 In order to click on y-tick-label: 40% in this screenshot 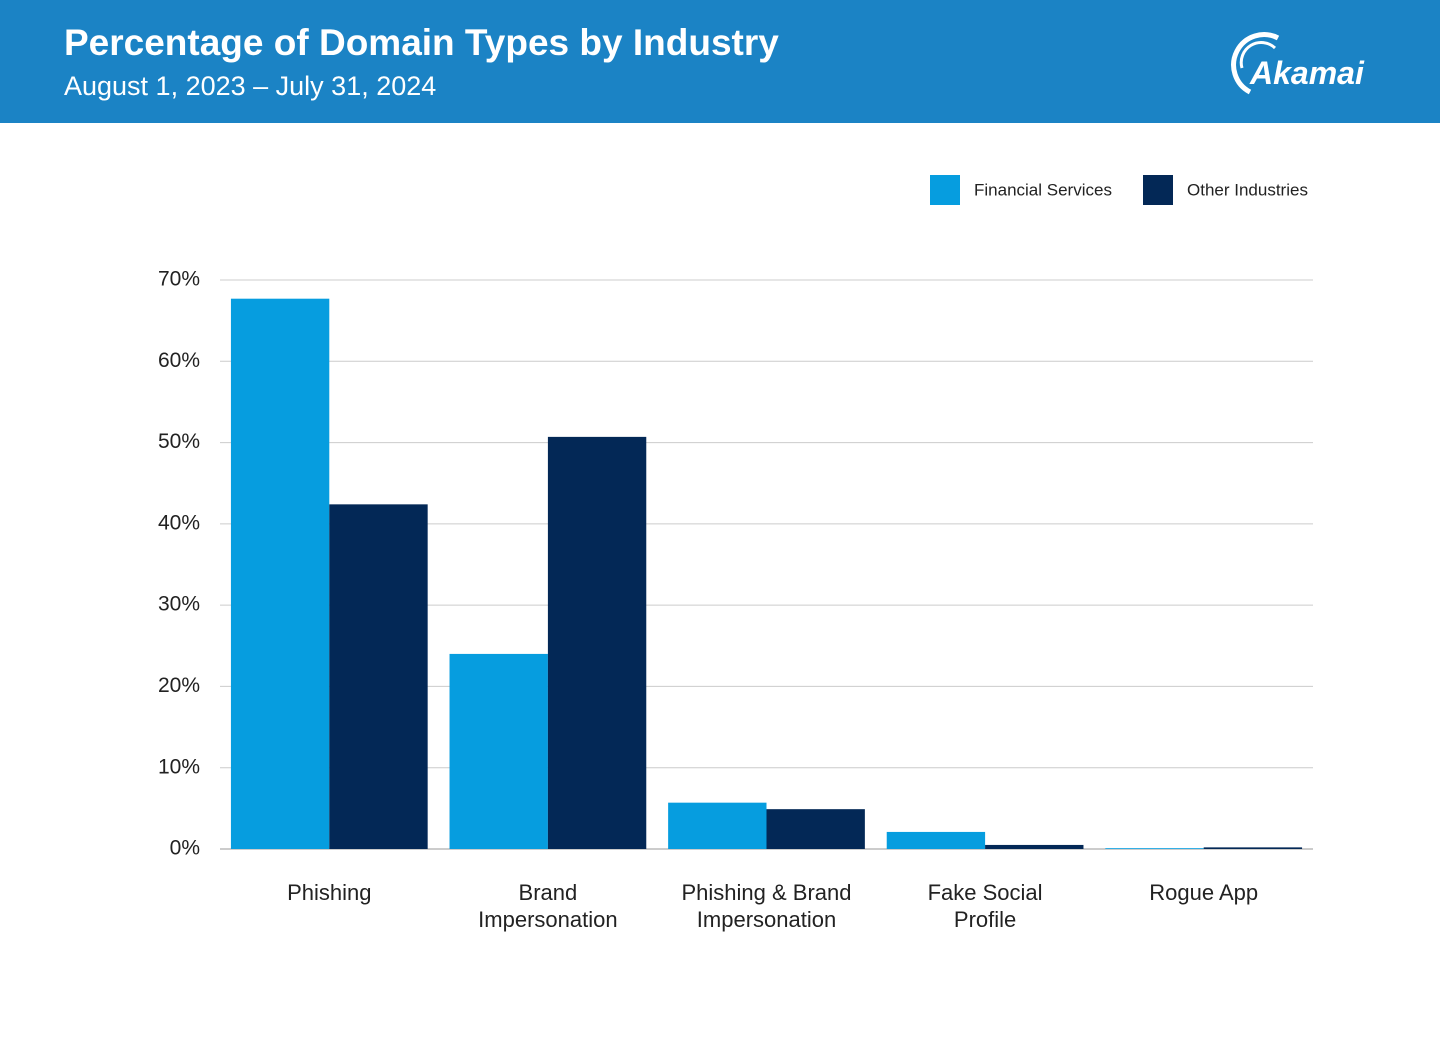, I will do `click(179, 522)`.